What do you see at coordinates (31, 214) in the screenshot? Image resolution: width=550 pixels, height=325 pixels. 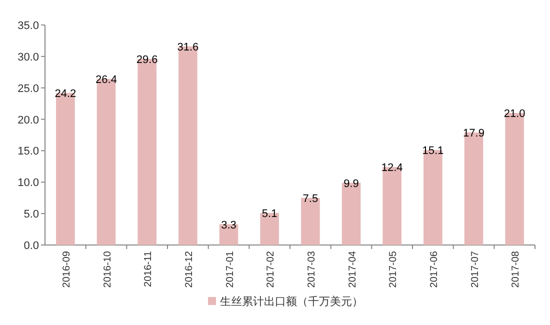 I see `y-tick-label: 5.0` at bounding box center [31, 214].